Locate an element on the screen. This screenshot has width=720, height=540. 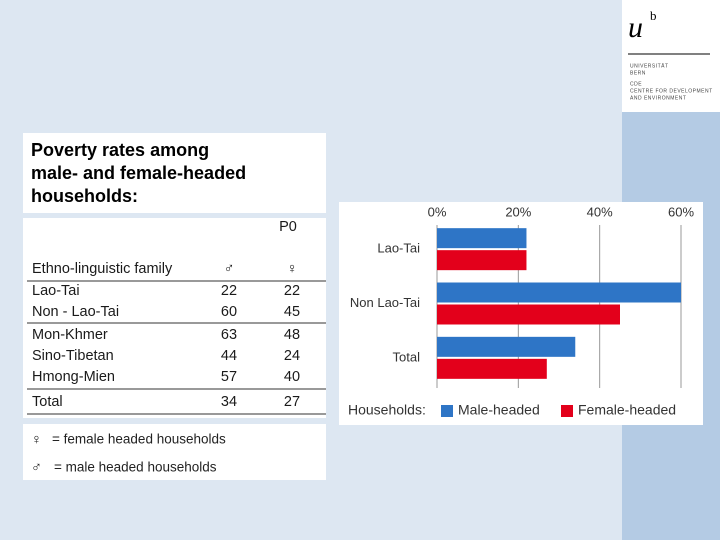
column-header: Ethno-linguistic family is located at coordinates (102, 269).